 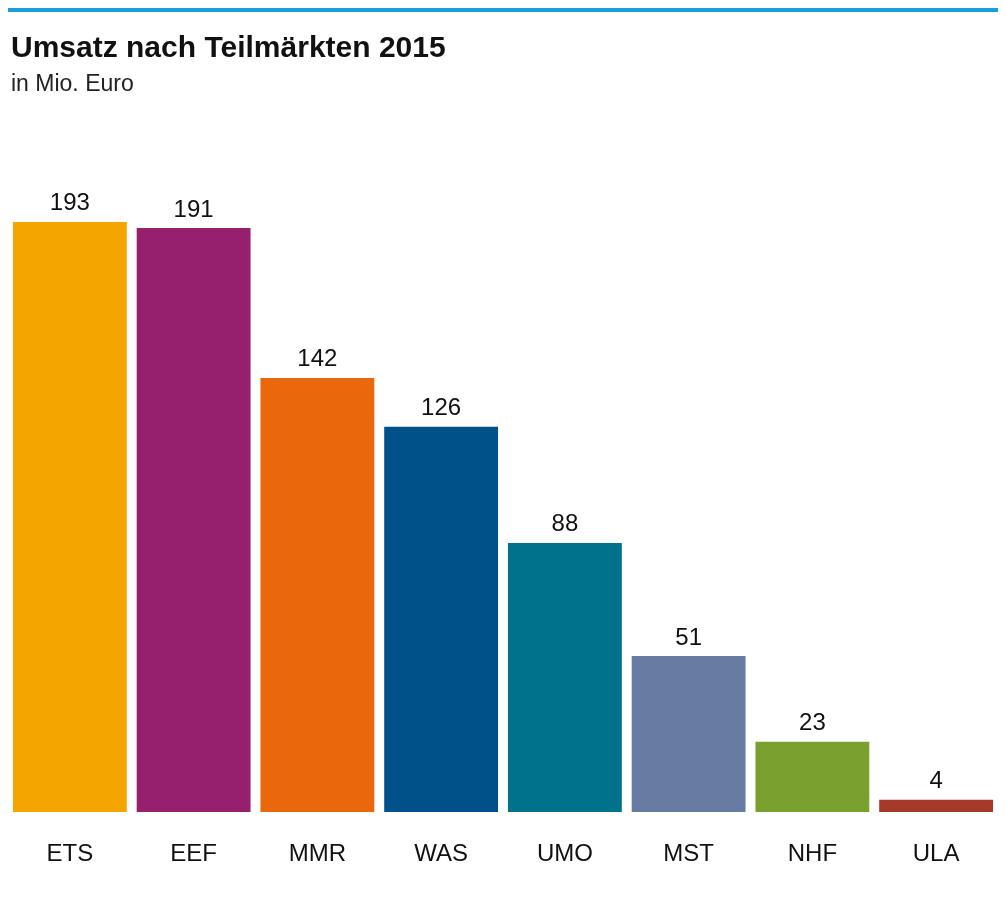 I want to click on x-tick-label: ULA, so click(x=936, y=852).